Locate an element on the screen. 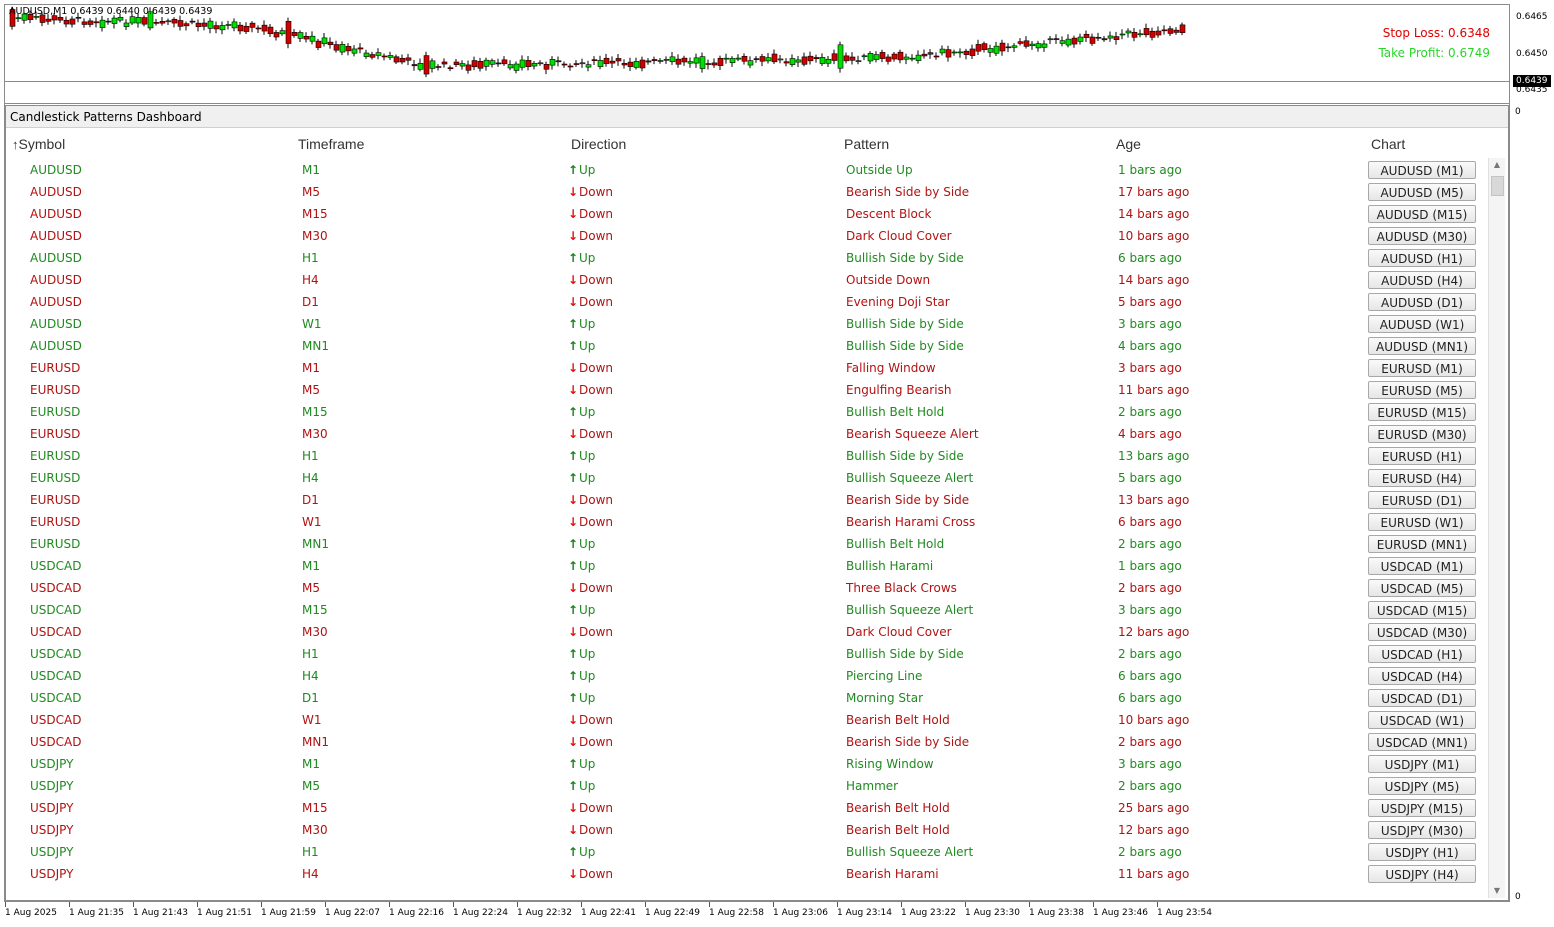  symbol-cell: USDCAD is located at coordinates (56, 632).